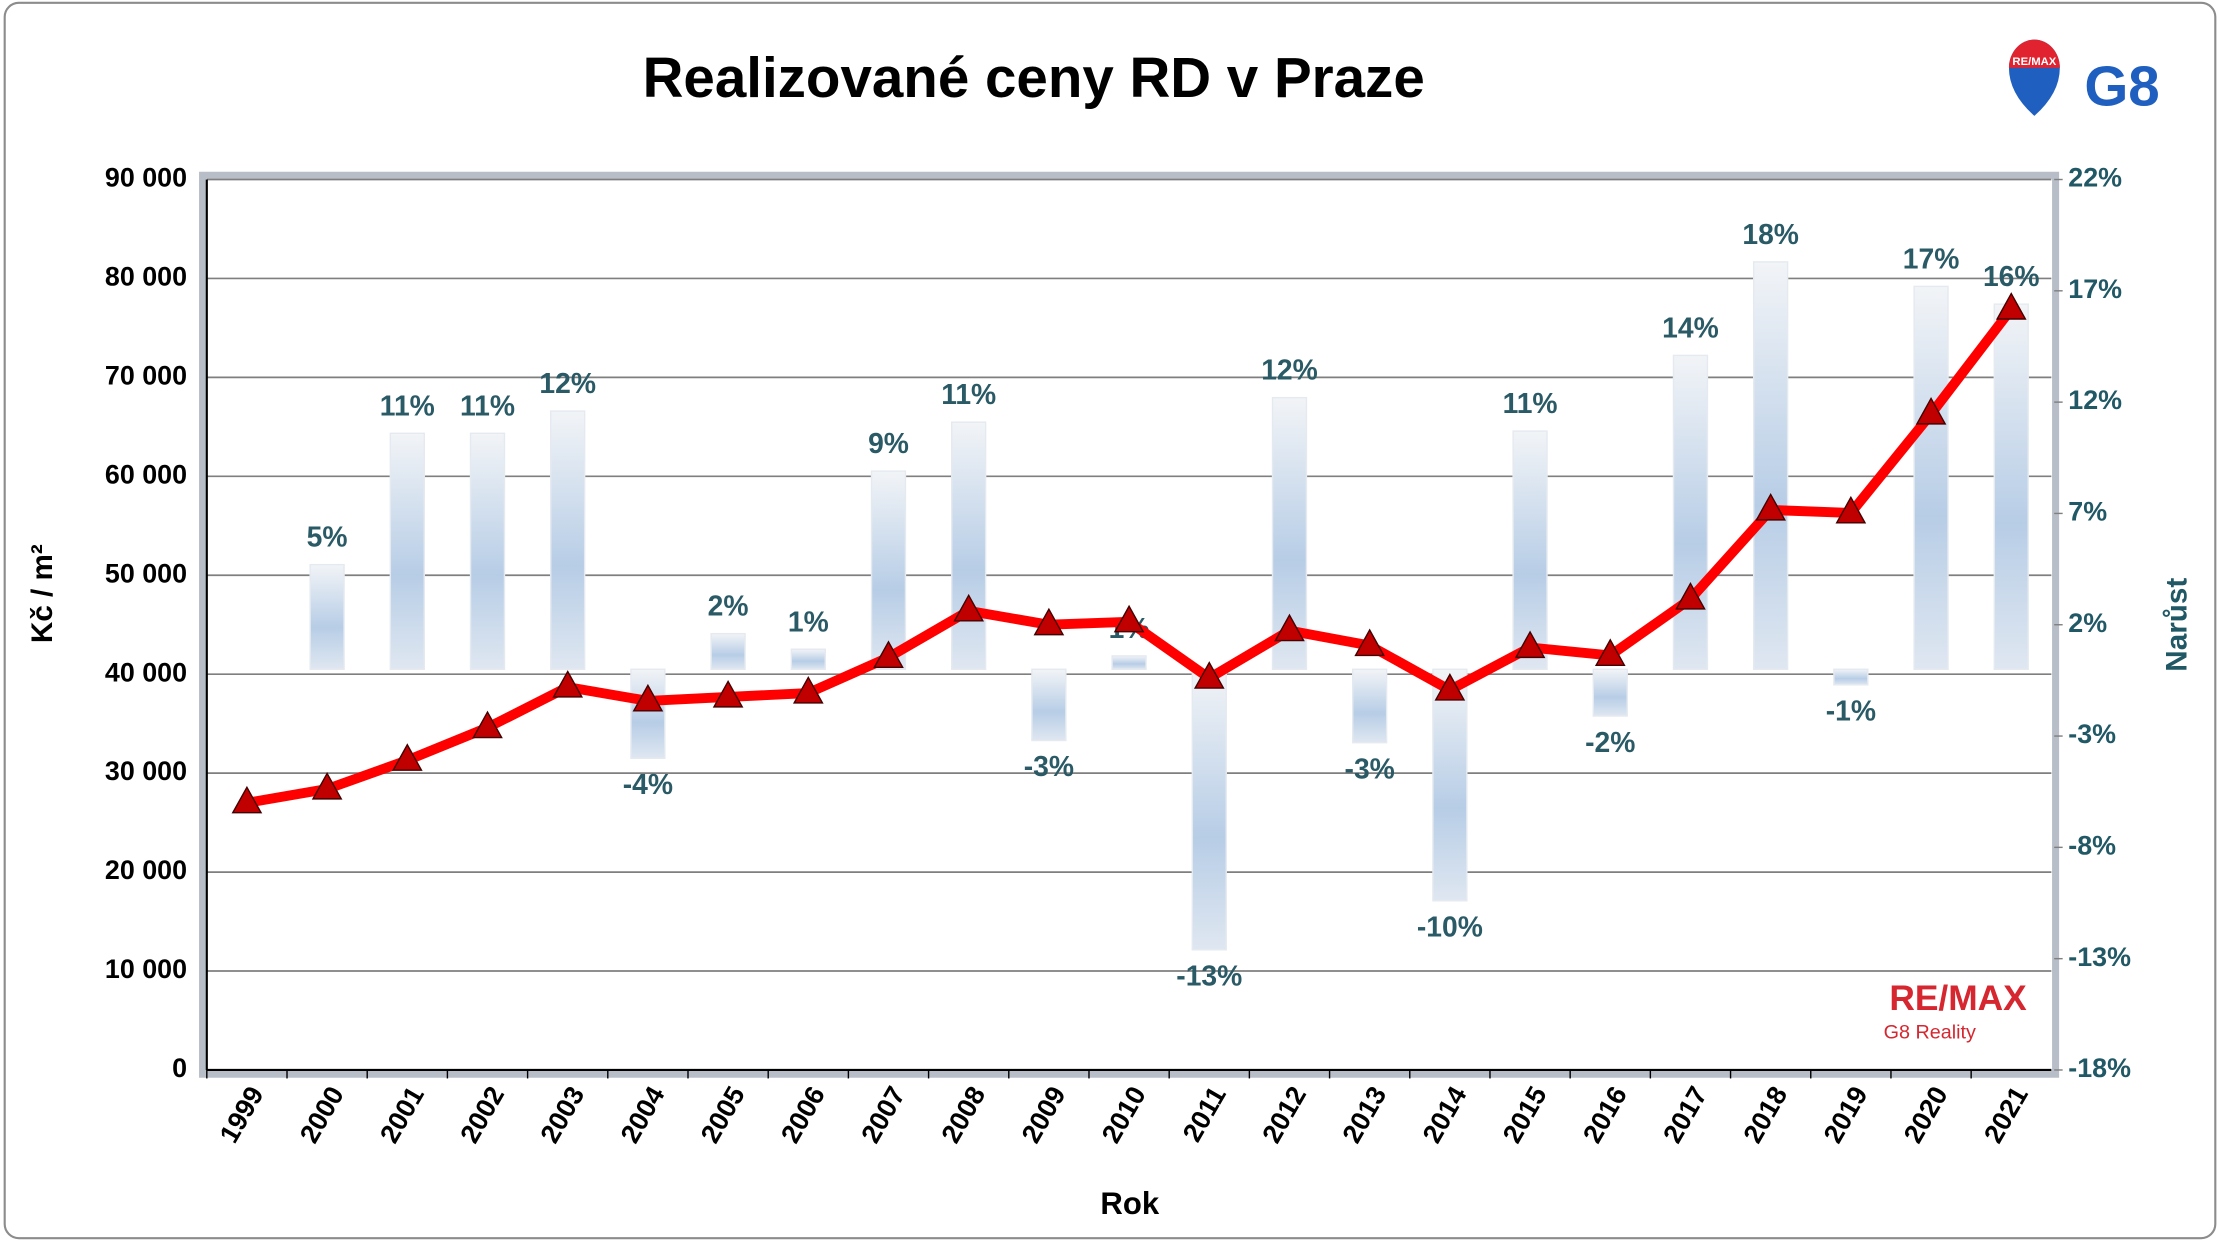 Image resolution: width=2220 pixels, height=1241 pixels. What do you see at coordinates (2092, 734) in the screenshot?
I see `y2-tick-label: -3%` at bounding box center [2092, 734].